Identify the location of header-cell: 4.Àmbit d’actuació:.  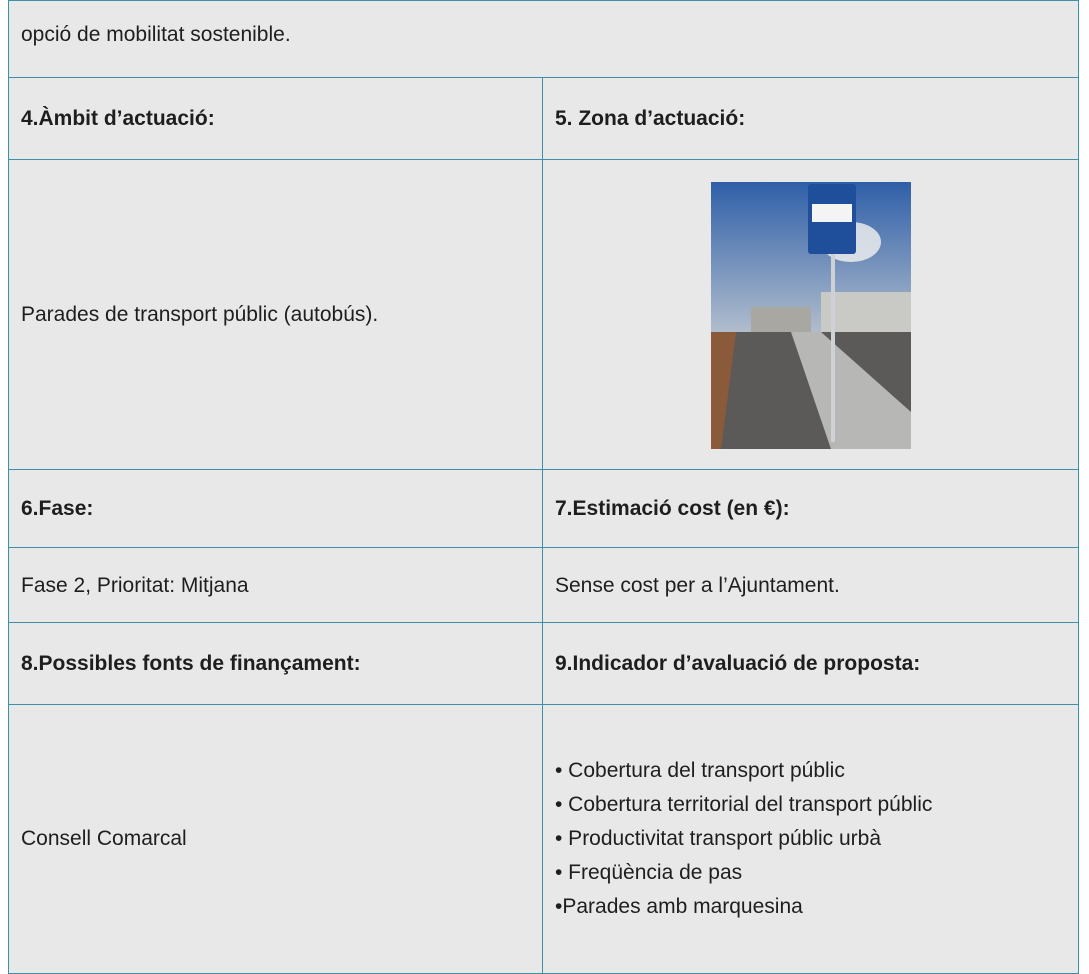
(276, 119).